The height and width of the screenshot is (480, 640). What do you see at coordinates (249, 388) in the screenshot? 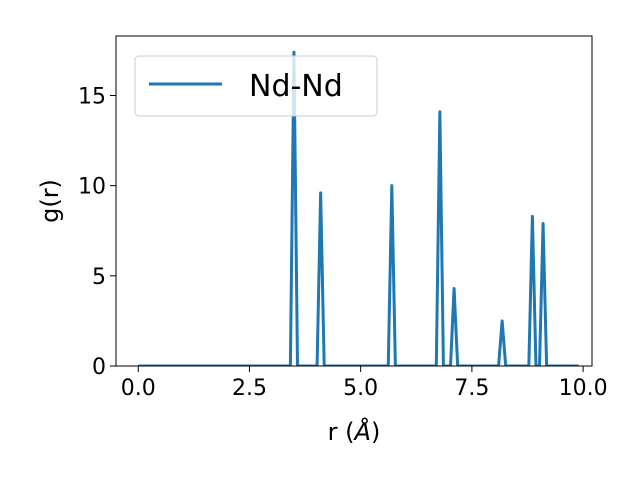
I see `x-tick-label-1: 2.5` at bounding box center [249, 388].